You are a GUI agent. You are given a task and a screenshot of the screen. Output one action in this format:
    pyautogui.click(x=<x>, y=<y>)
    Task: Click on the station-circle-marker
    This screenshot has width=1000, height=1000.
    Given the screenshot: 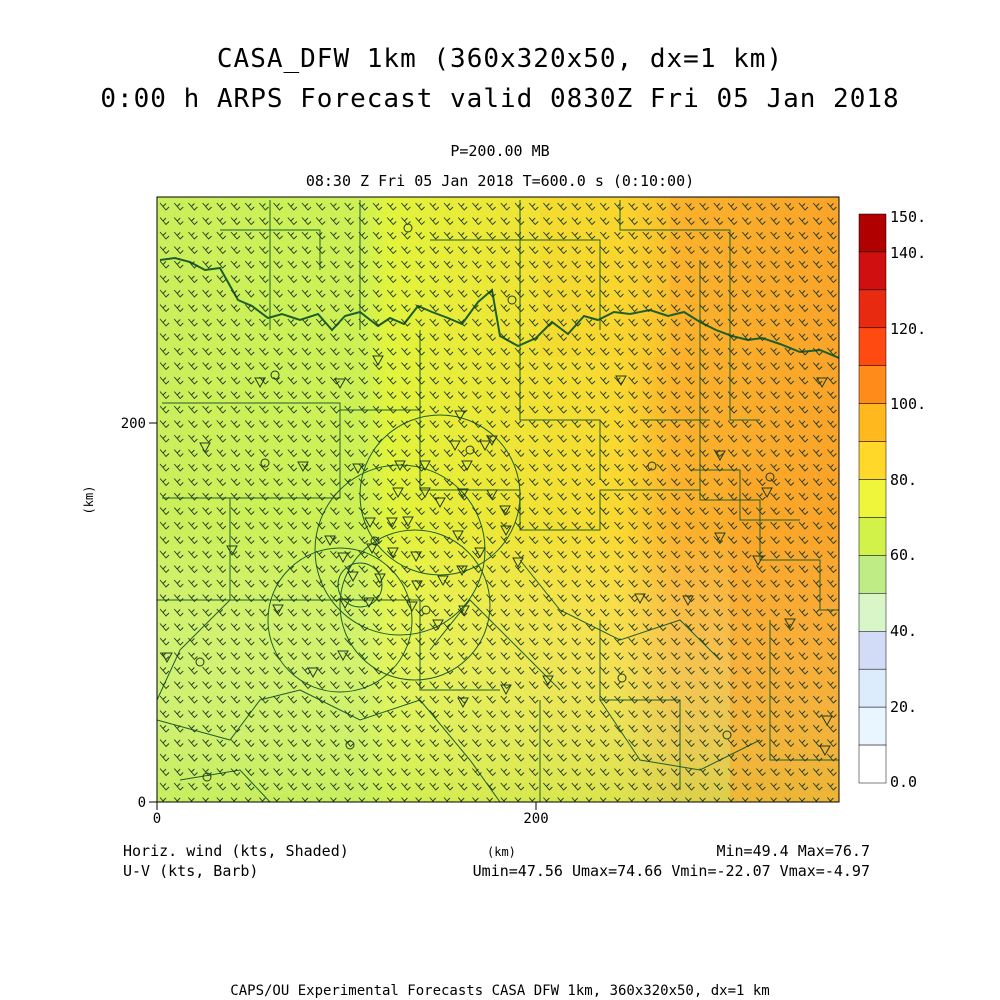 What is the action you would take?
    pyautogui.click(x=350, y=745)
    